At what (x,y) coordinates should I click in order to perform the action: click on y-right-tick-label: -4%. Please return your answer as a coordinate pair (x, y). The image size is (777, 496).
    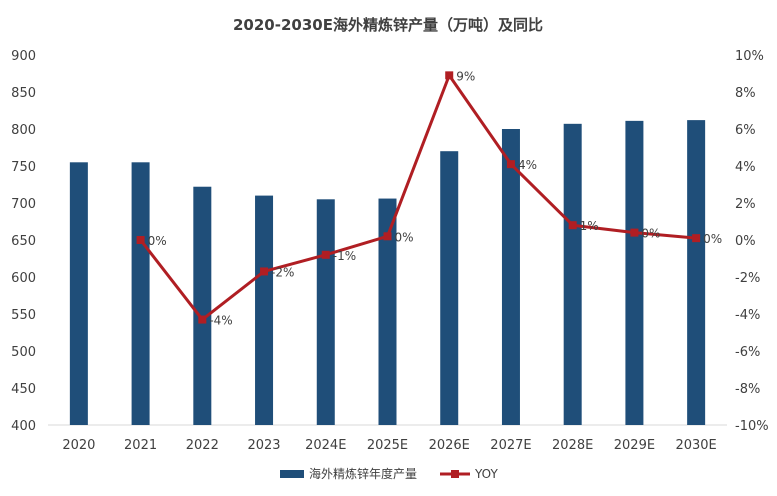
    Looking at the image, I should click on (747, 315).